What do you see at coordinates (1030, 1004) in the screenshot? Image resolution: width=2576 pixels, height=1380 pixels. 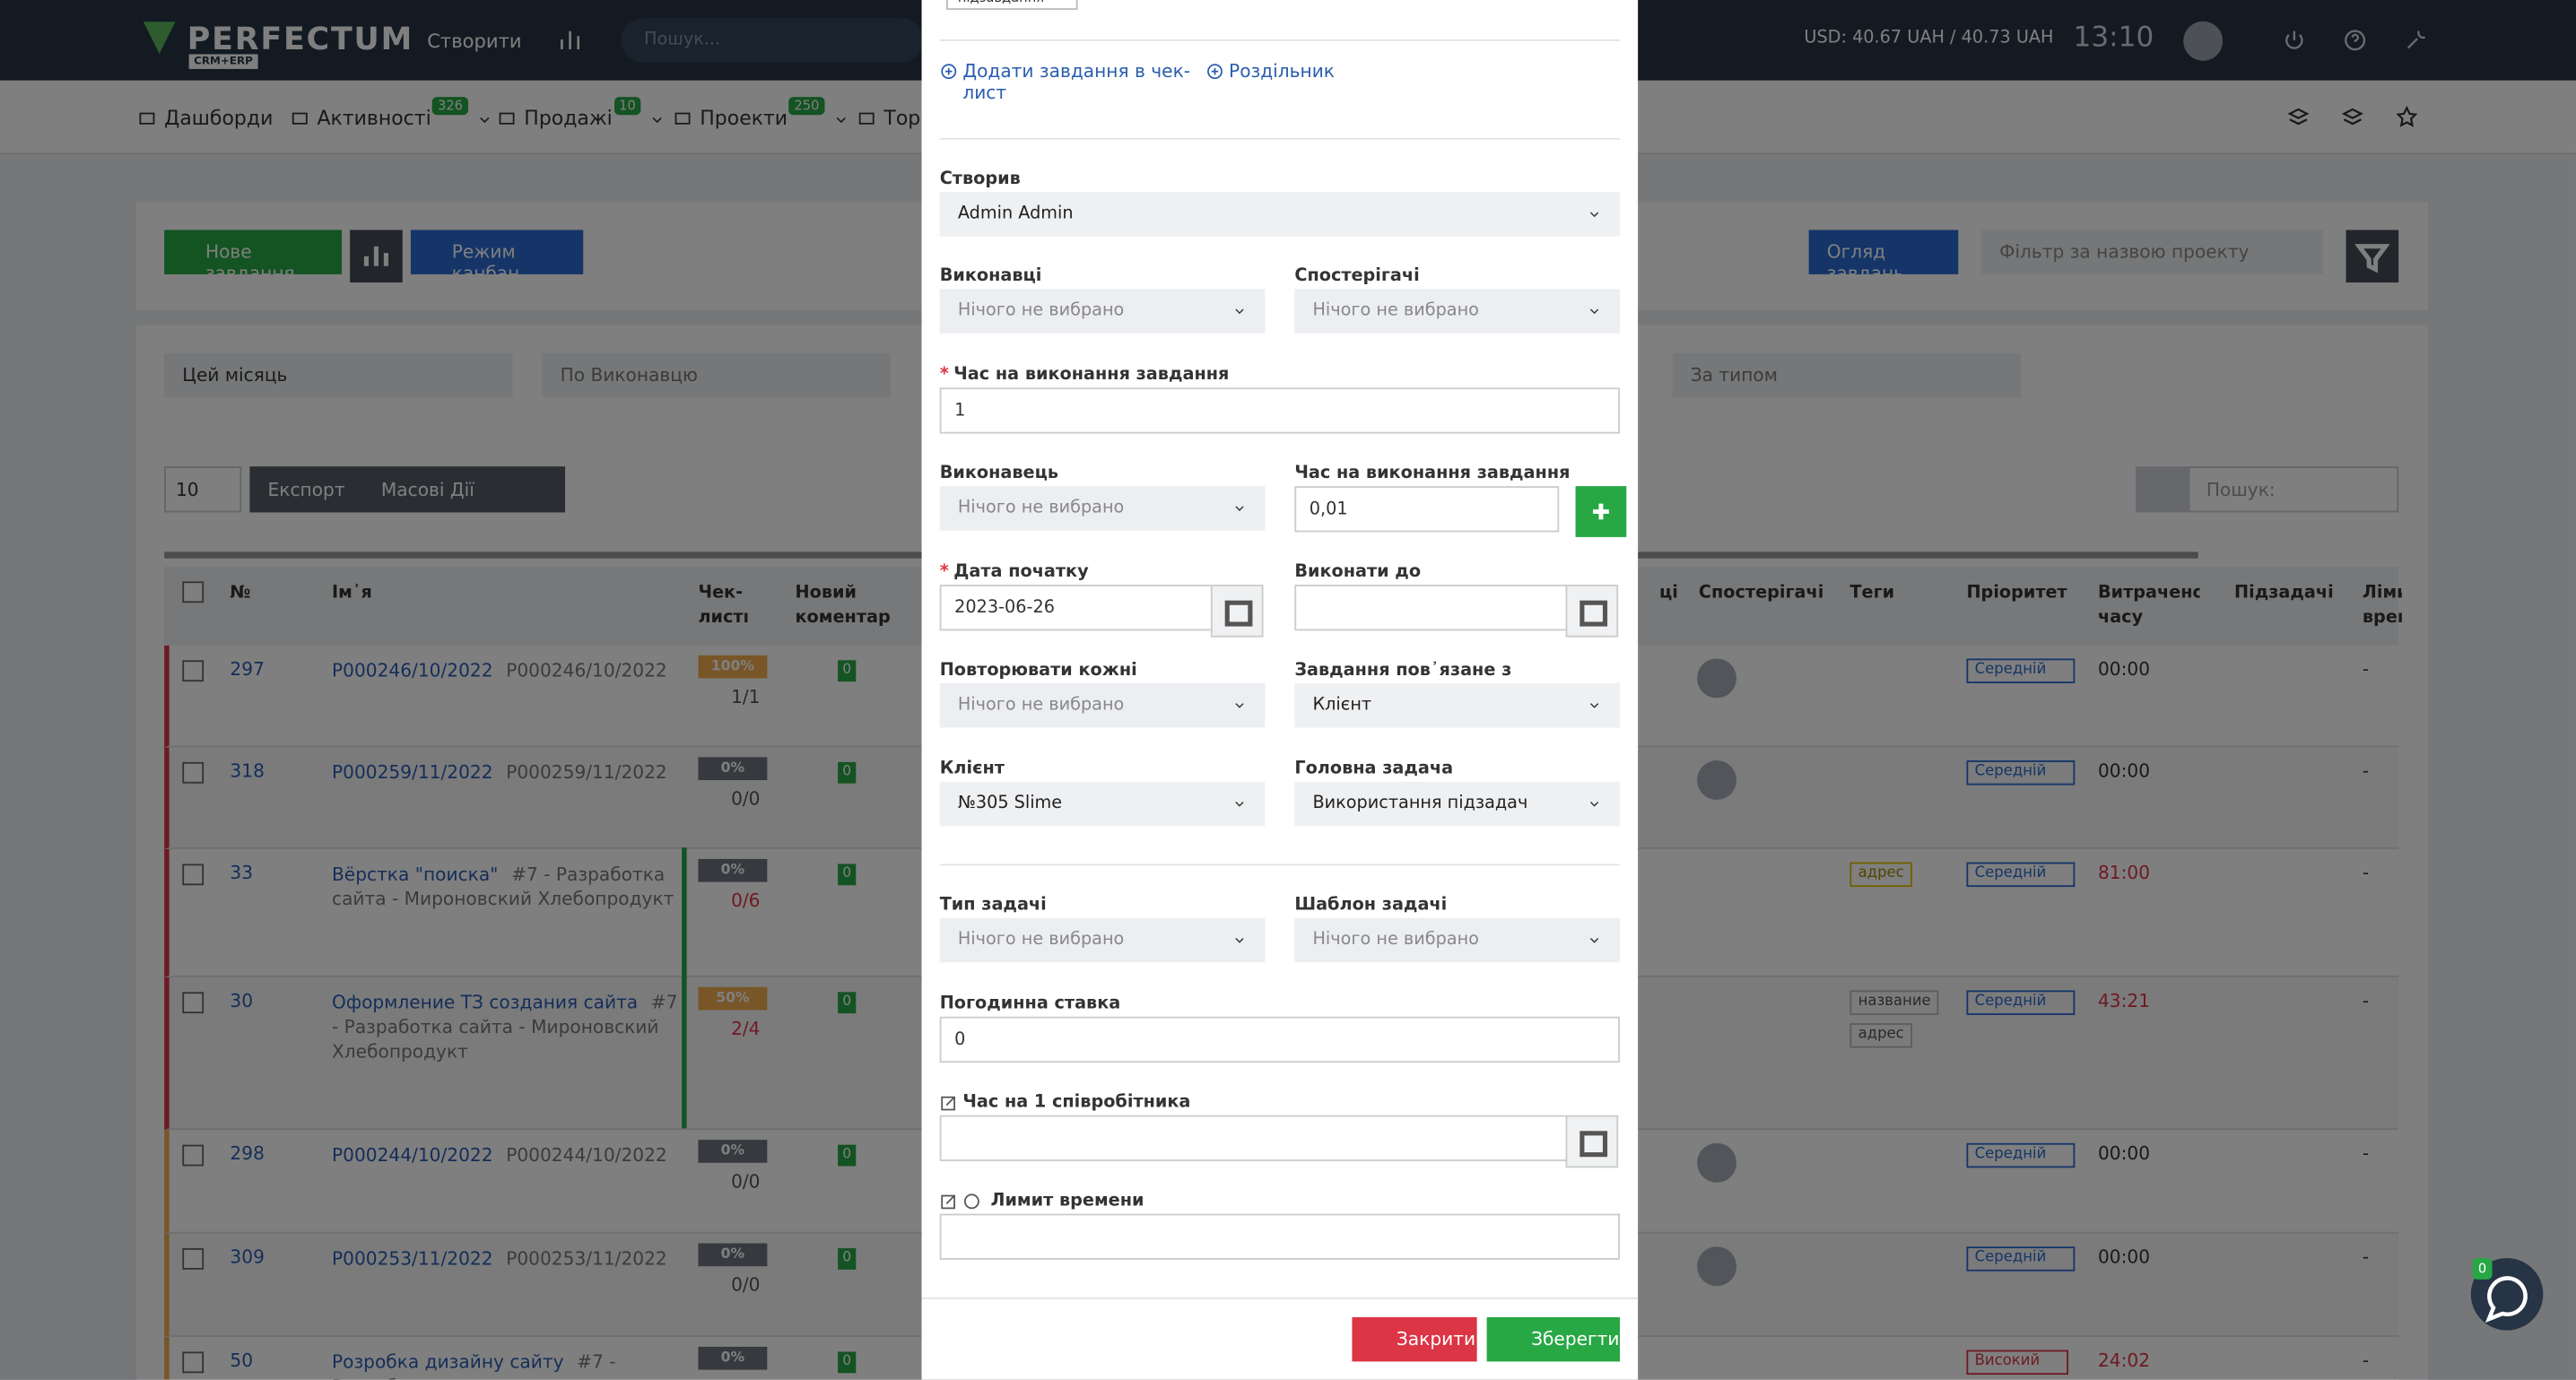 I see `field-label: Погодинна ставка` at bounding box center [1030, 1004].